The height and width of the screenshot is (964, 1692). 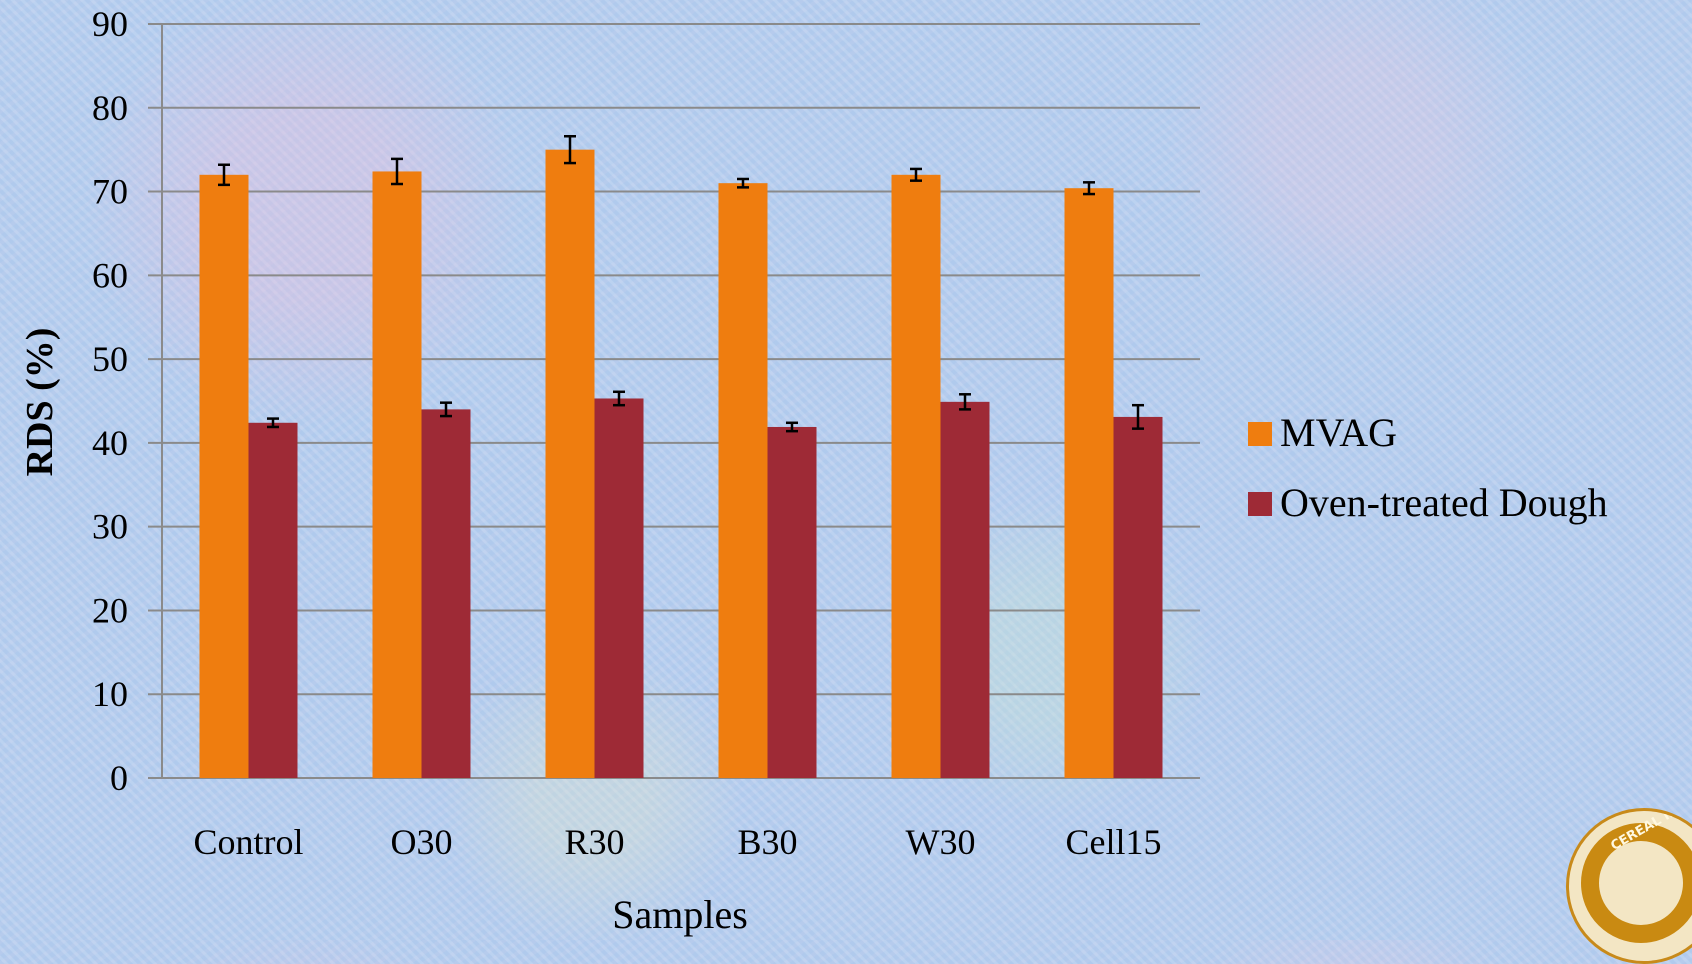 What do you see at coordinates (1114, 842) in the screenshot?
I see `x-tick-label-cell15: Cell15` at bounding box center [1114, 842].